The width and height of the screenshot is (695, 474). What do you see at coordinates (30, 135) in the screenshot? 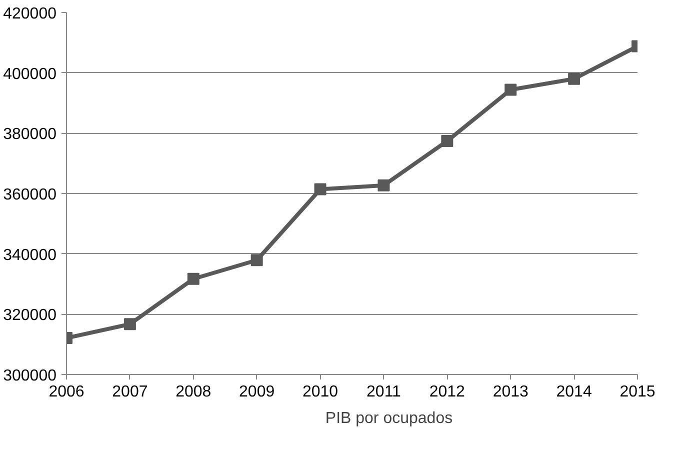
I see `y-tick-label: 380000` at bounding box center [30, 135].